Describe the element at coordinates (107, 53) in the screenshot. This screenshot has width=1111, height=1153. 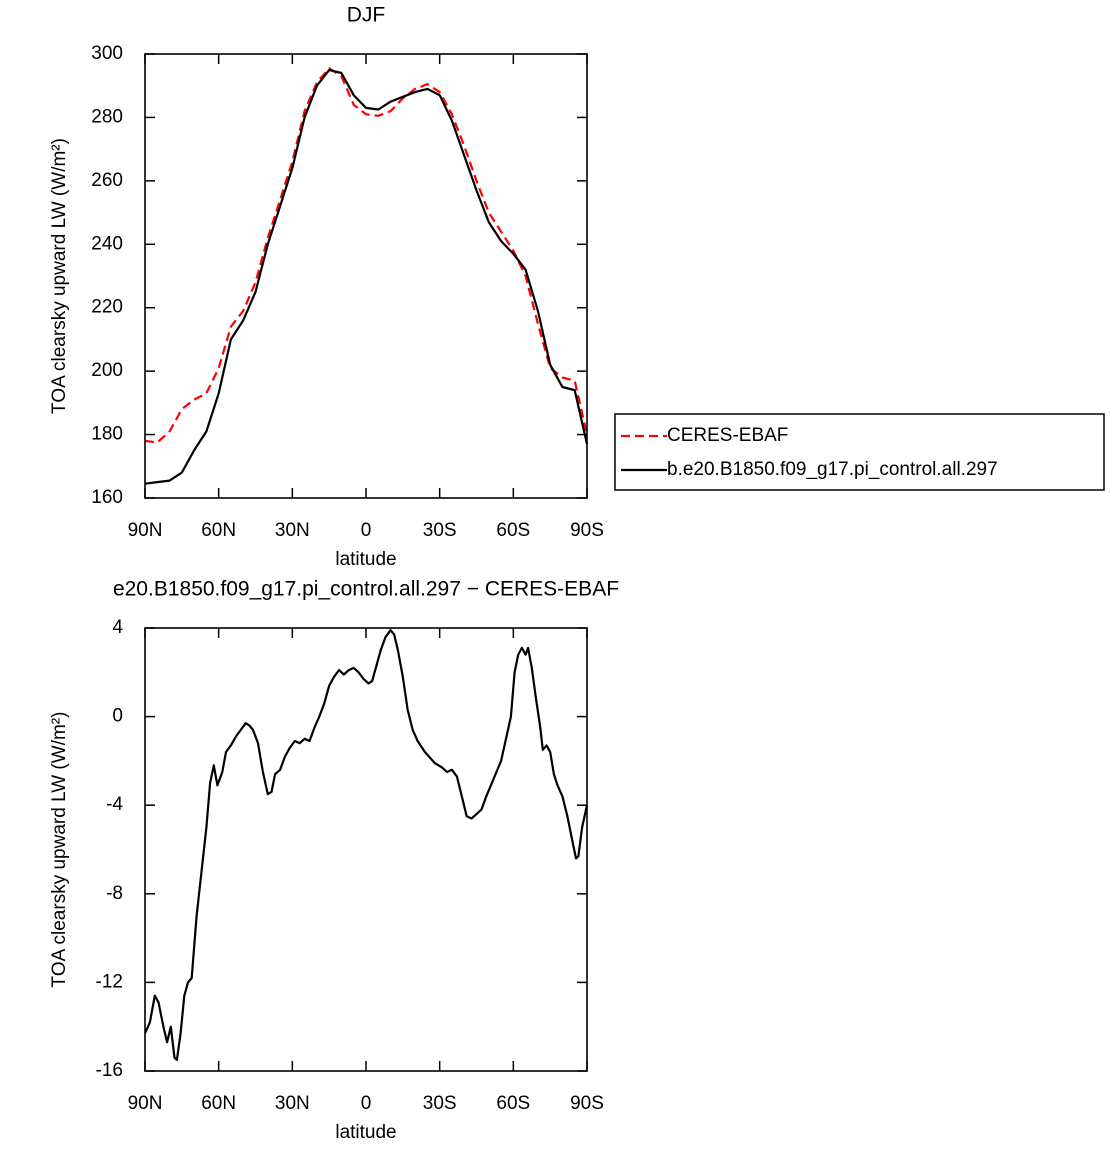
I see `y-tick-label: 300` at that location.